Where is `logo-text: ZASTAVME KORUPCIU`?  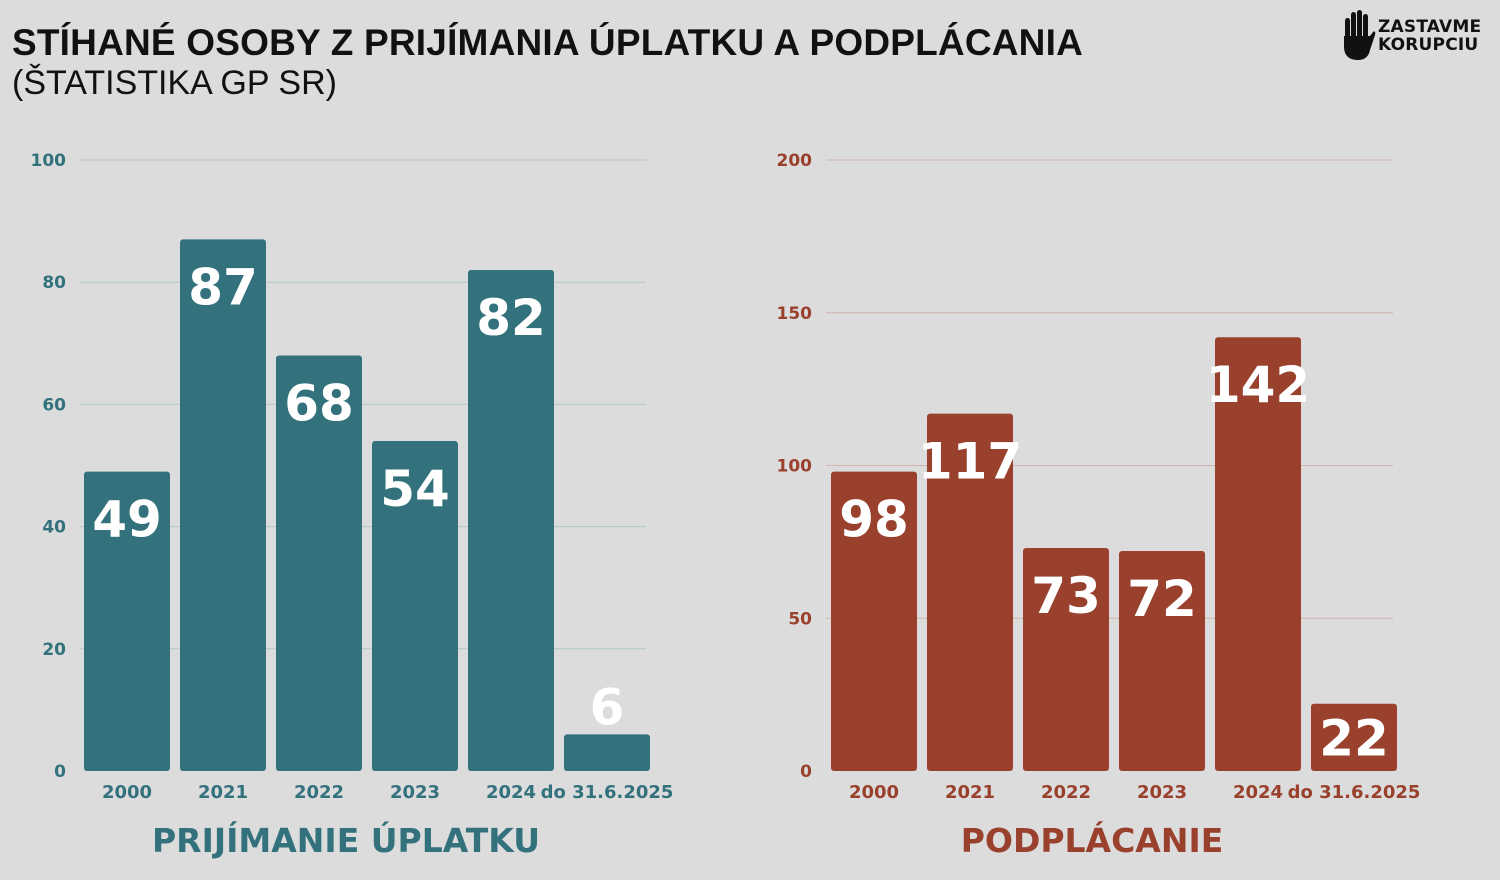 logo-text: ZASTAVME KORUPCIU is located at coordinates (1429, 36).